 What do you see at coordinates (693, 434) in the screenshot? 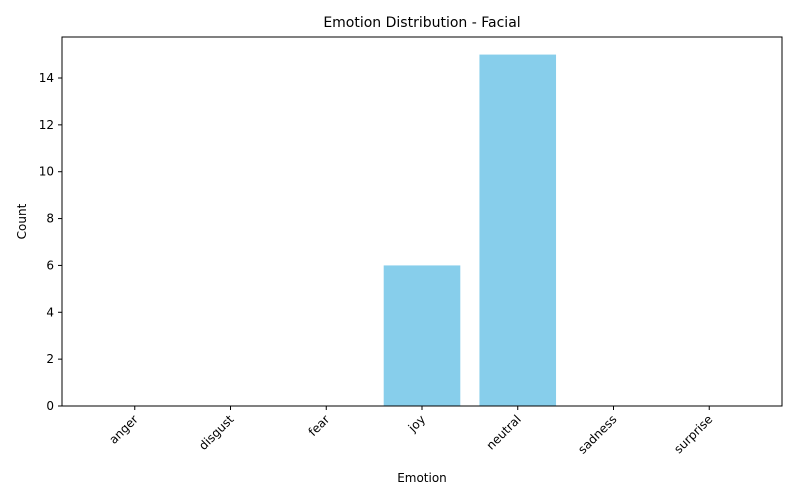
I see `x-tick-label-surprise: surprise` at bounding box center [693, 434].